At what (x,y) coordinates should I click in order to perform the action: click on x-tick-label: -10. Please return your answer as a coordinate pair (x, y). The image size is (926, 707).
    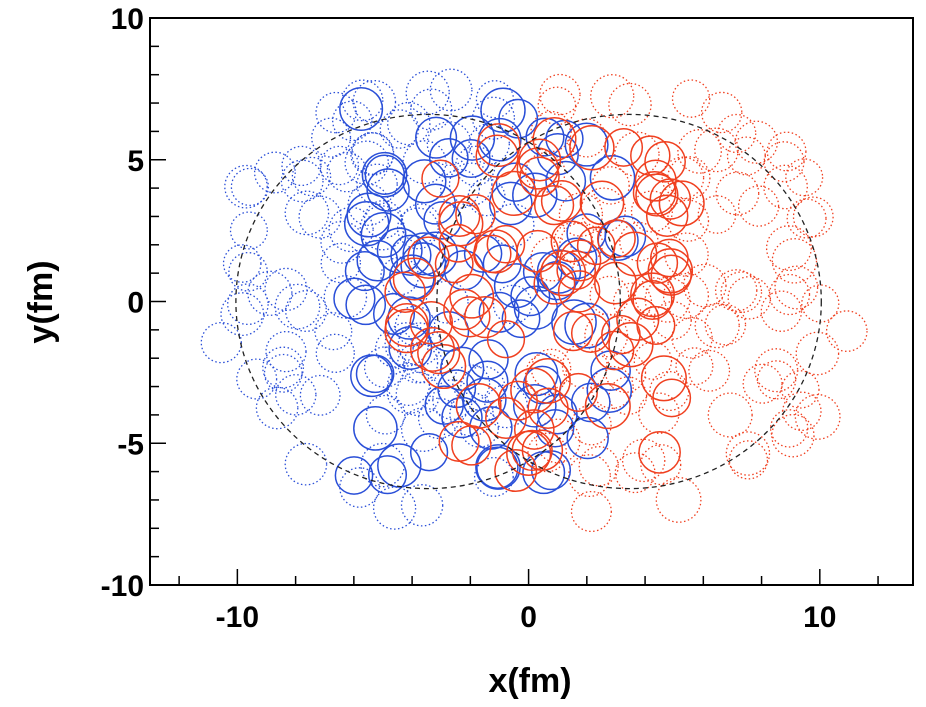
    Looking at the image, I should click on (237, 617).